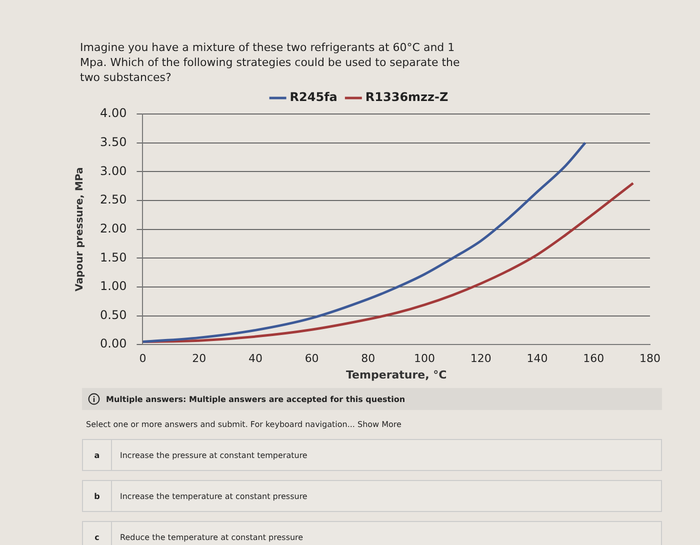 The height and width of the screenshot is (545, 700). What do you see at coordinates (368, 359) in the screenshot?
I see `x-tick-label: 80` at bounding box center [368, 359].